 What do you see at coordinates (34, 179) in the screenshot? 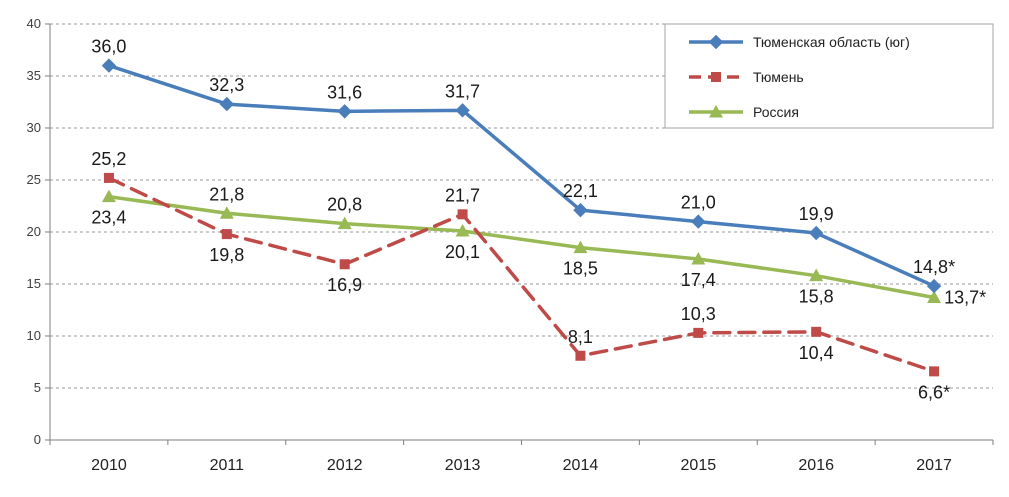
I see `y-tick-label: 25` at bounding box center [34, 179].